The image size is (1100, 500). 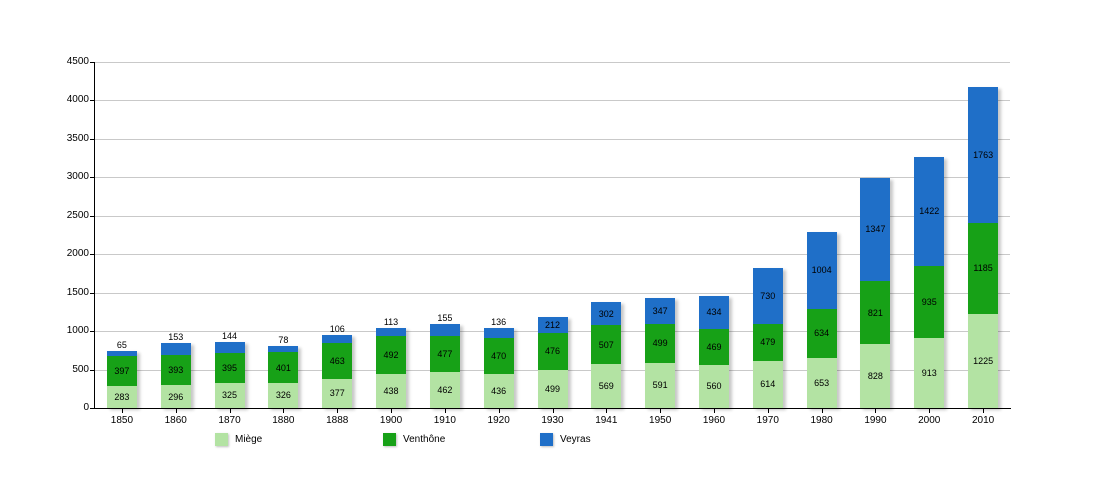 I want to click on bar-segment: 65, so click(x=121, y=348).